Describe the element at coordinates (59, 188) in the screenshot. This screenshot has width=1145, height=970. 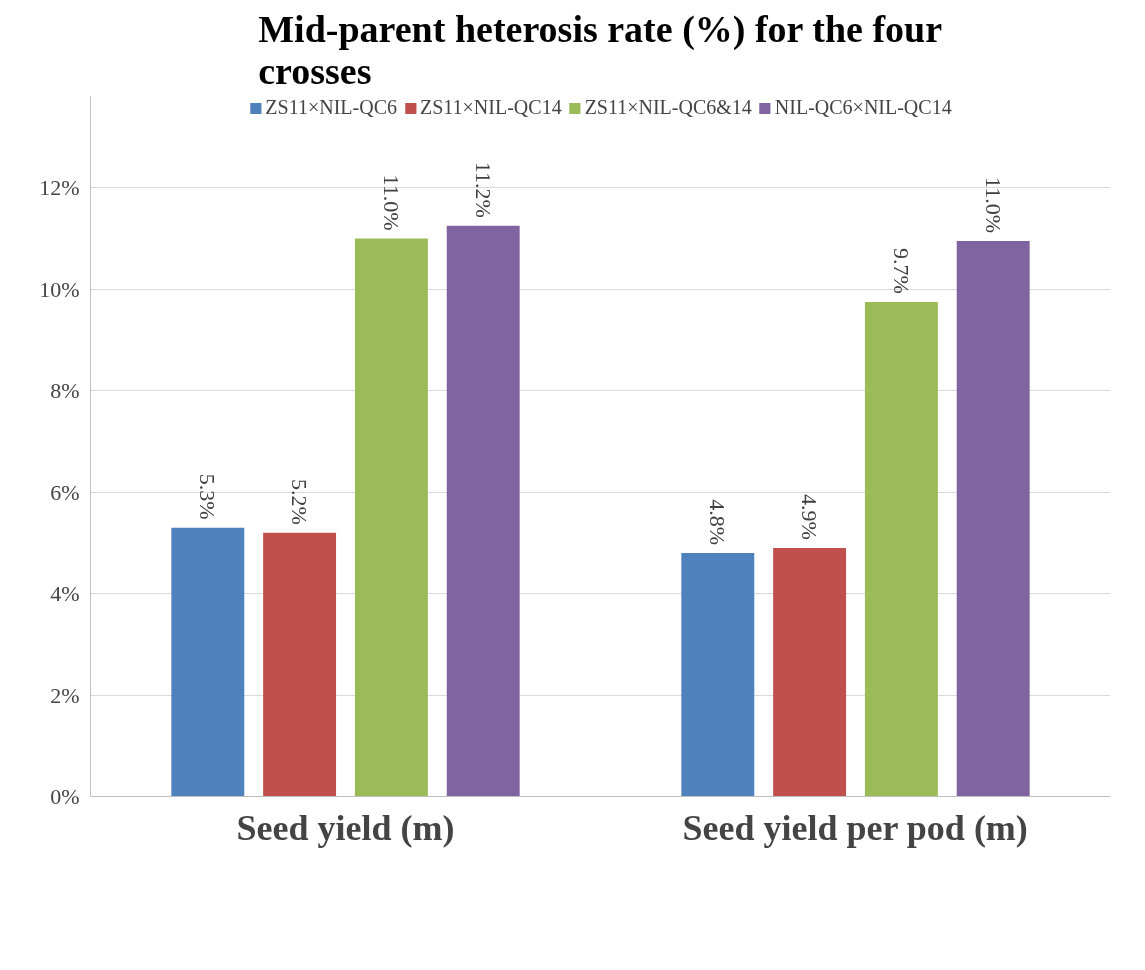
I see `y-tick-label: 12%` at that location.